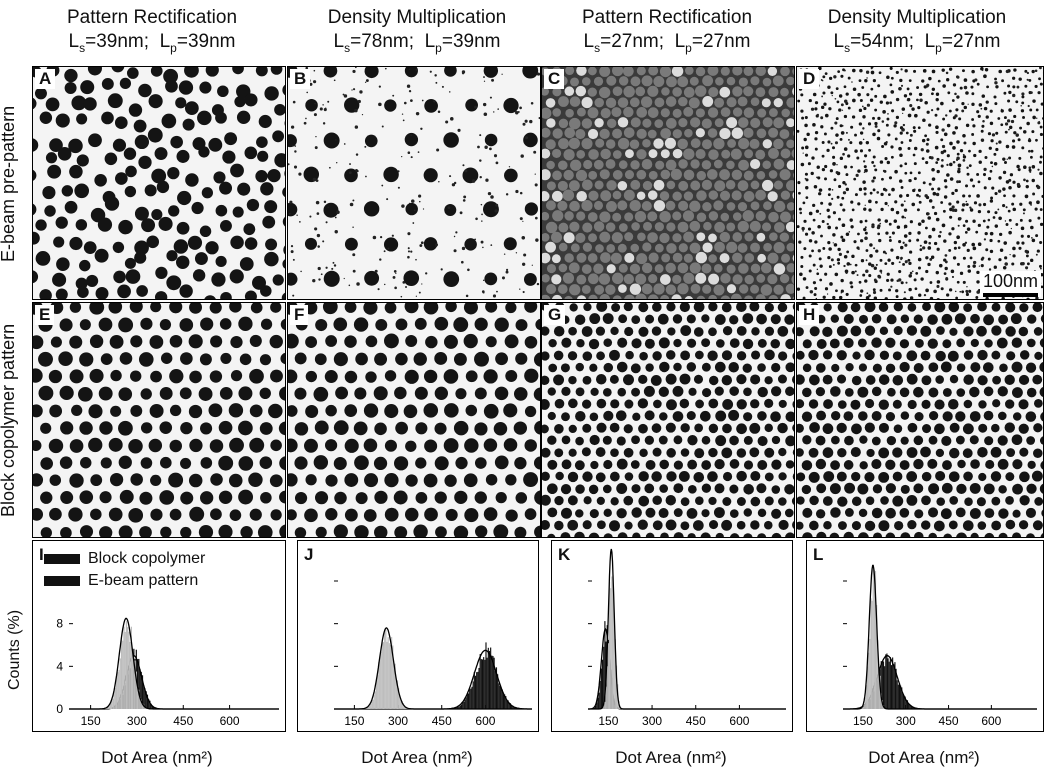  Describe the element at coordinates (739, 721) in the screenshot. I see `x-tick-label: 600` at that location.